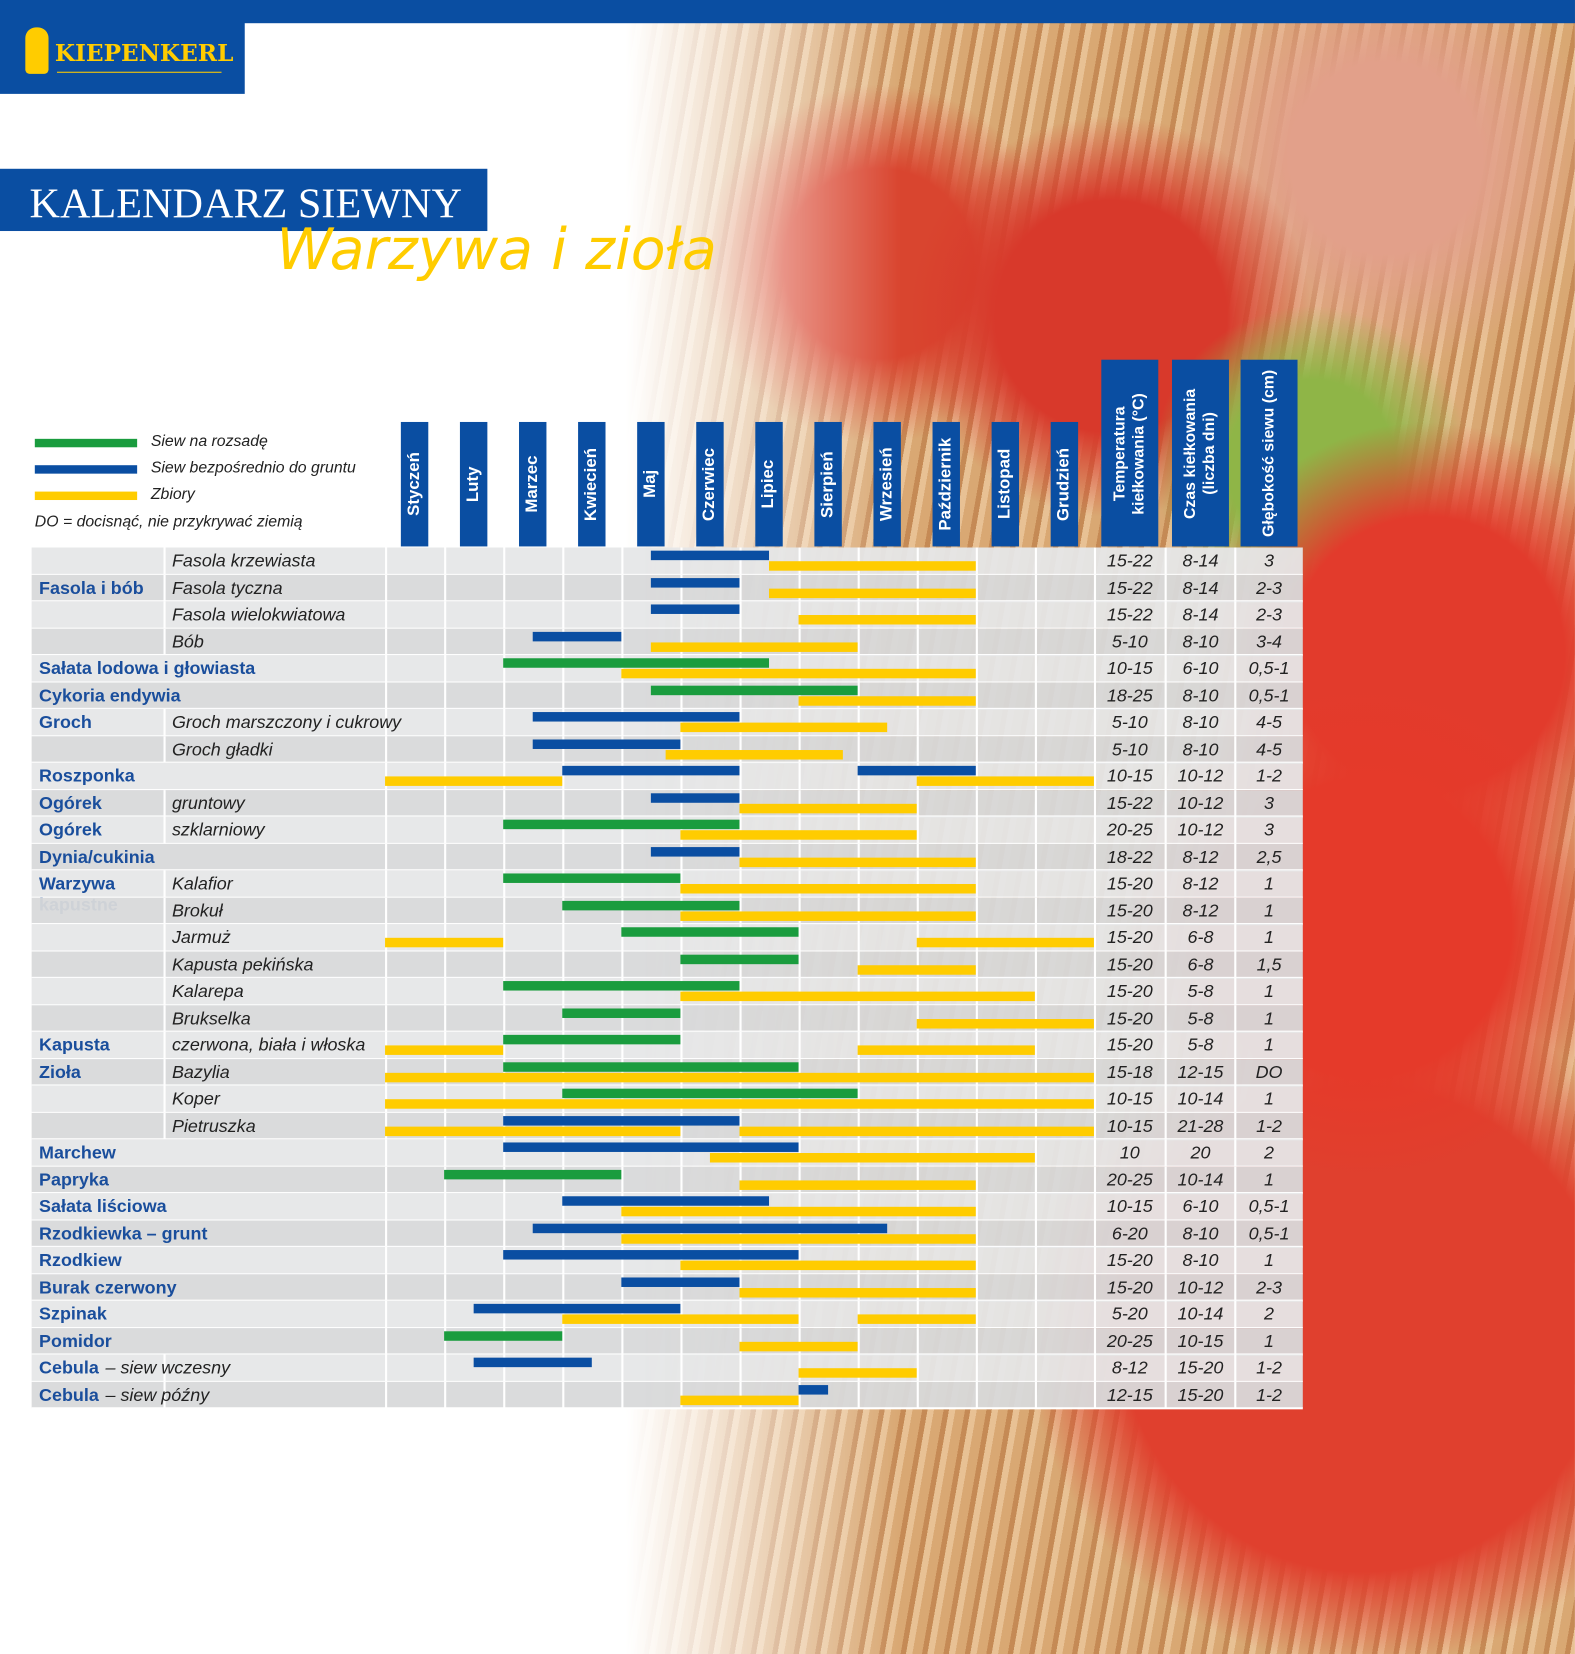 The image size is (1575, 1654). I want to click on item-label: gruntowy, so click(208, 802).